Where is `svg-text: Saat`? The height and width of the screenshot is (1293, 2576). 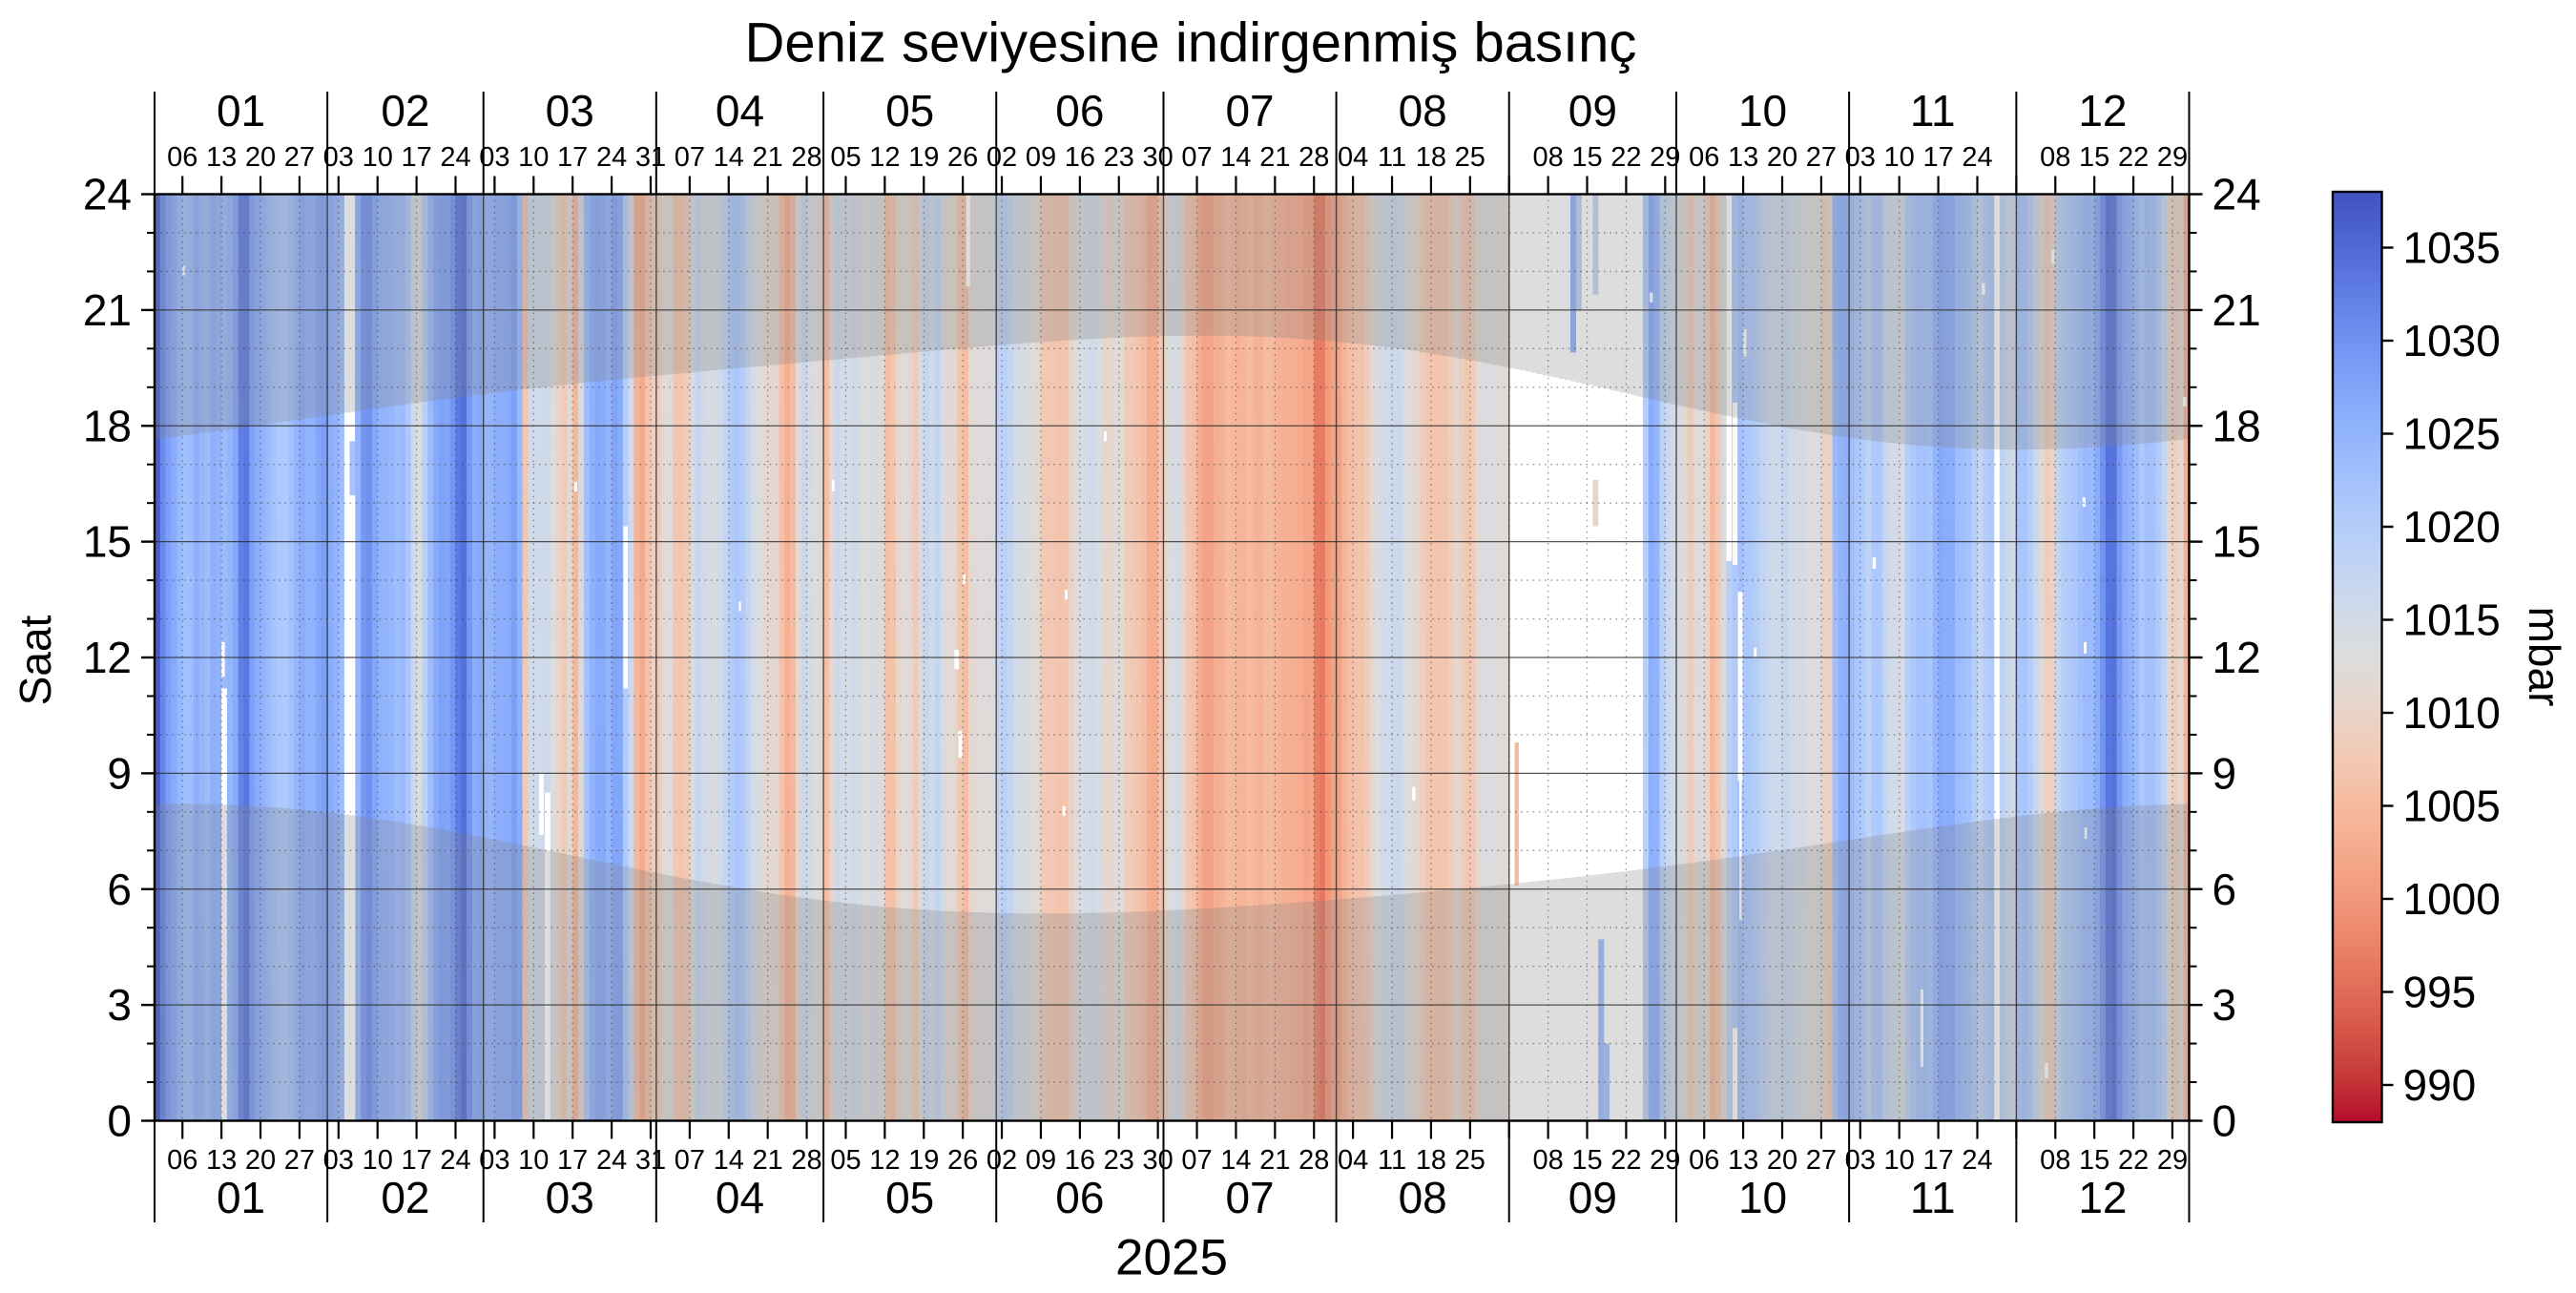 svg-text: Saat is located at coordinates (35, 660).